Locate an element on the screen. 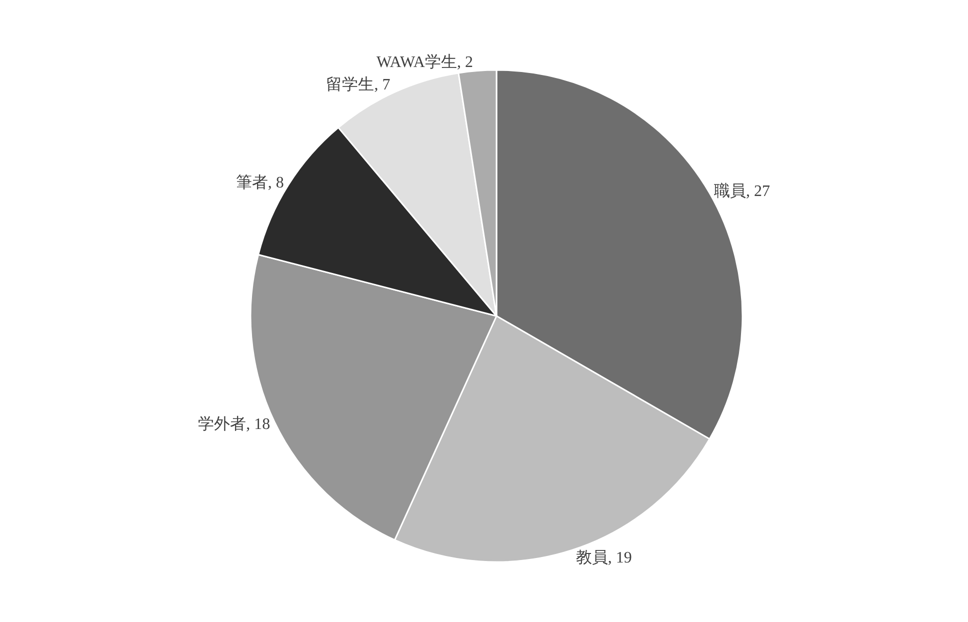 The image size is (968, 622). slice-label: 職員, 27 is located at coordinates (742, 191).